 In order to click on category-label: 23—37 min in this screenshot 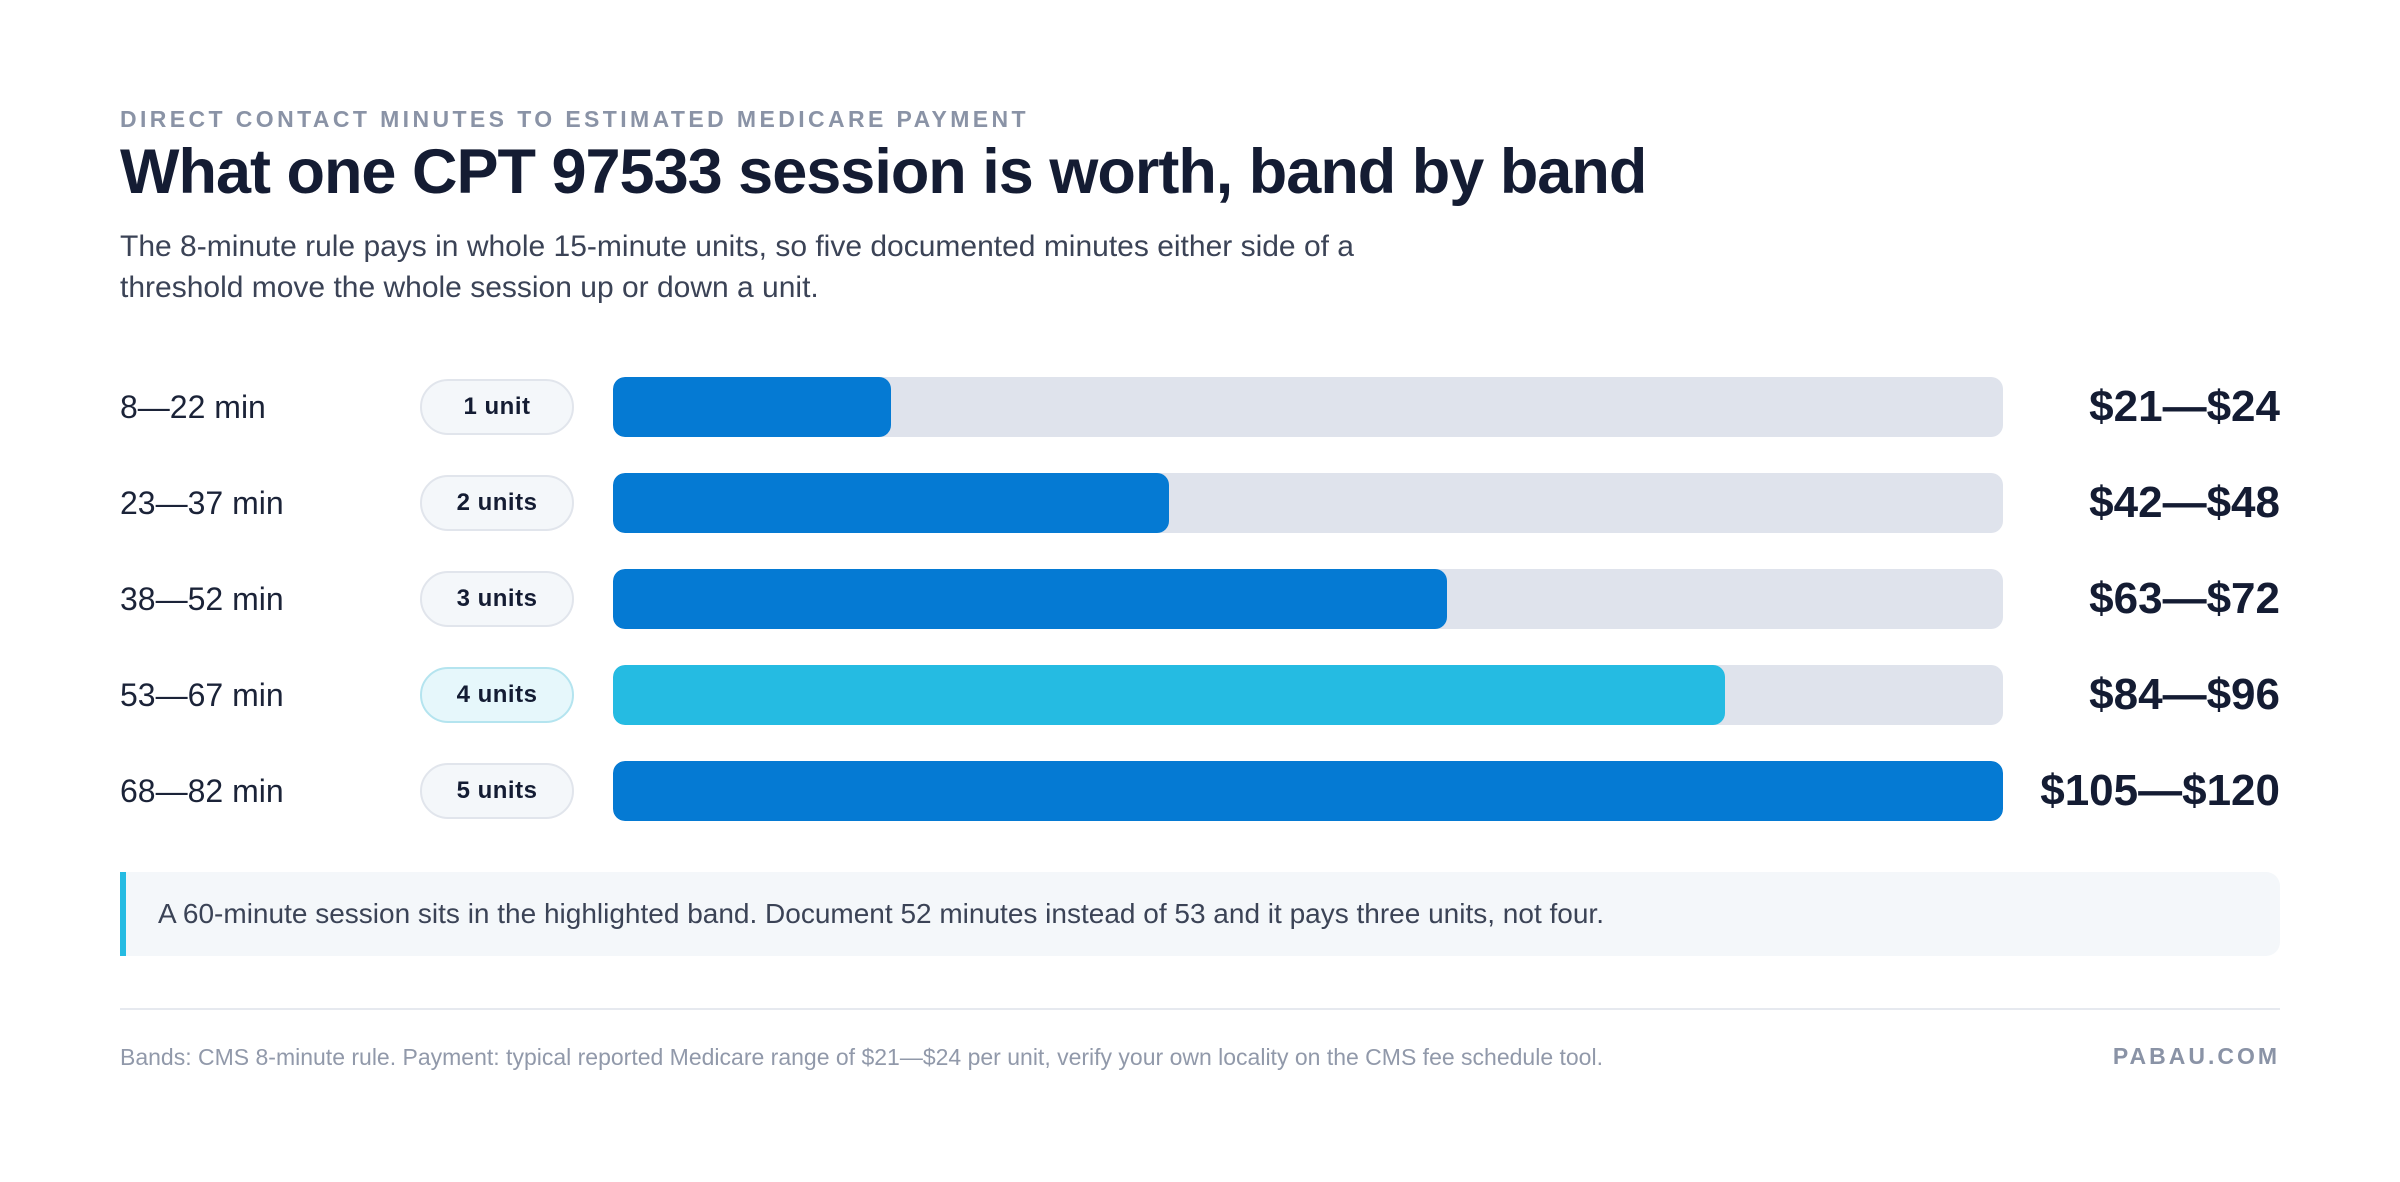, I will do `click(202, 503)`.